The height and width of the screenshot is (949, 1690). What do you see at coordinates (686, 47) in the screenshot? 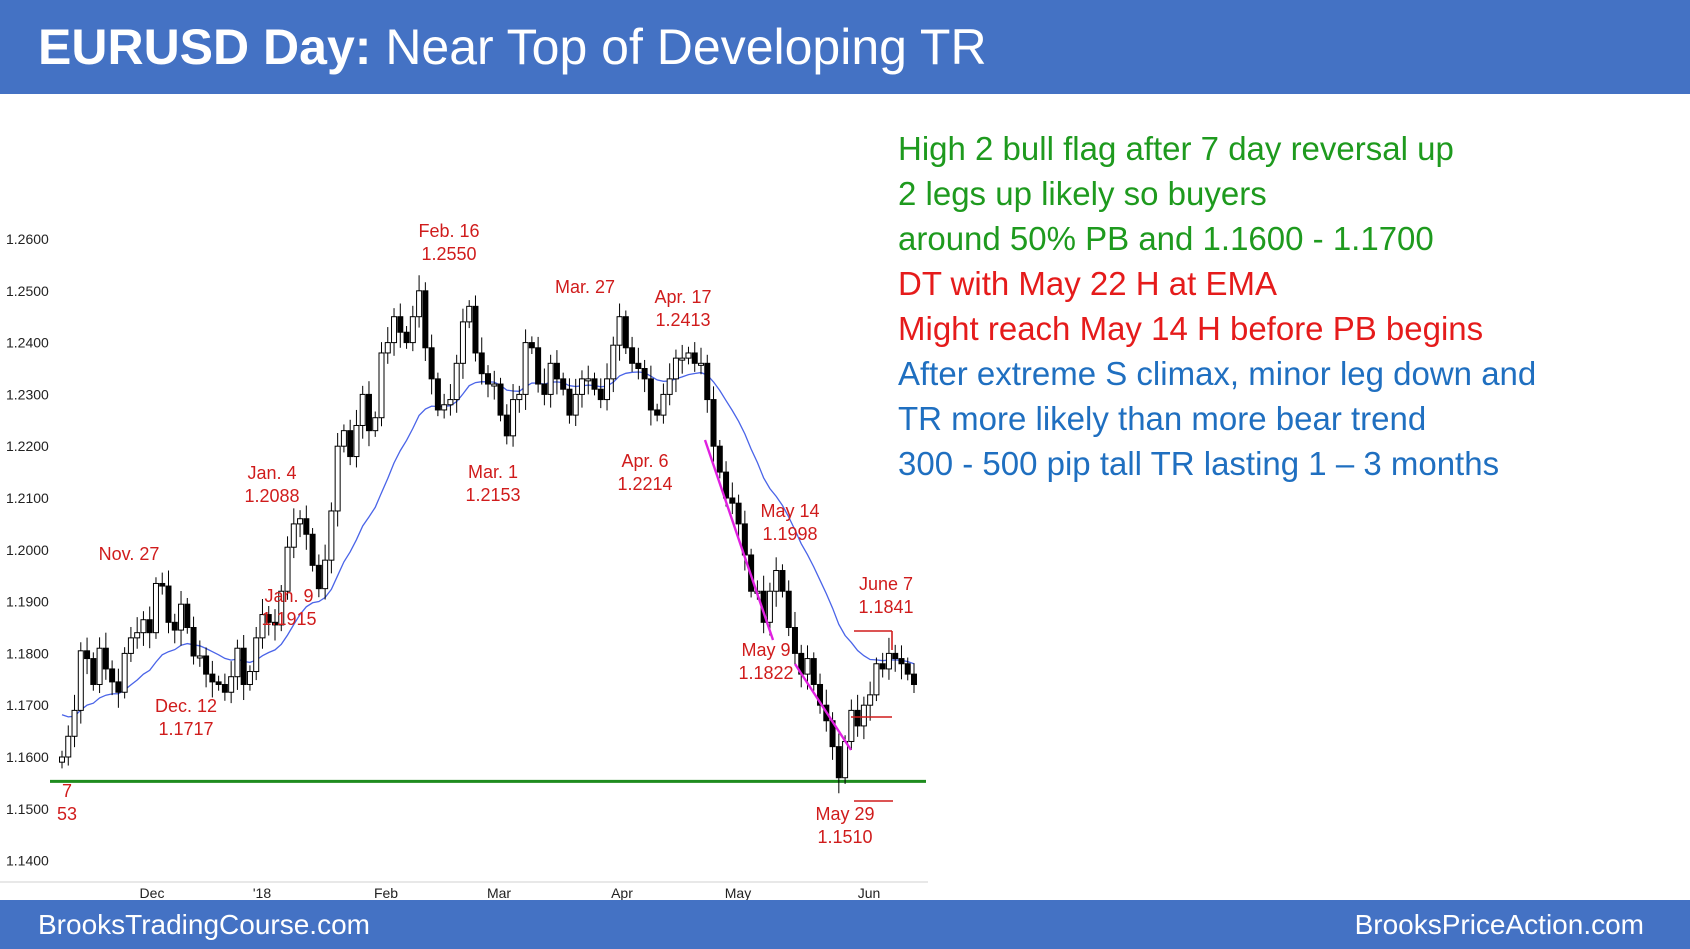
I see `title-rest: Near Top of Developing TR` at bounding box center [686, 47].